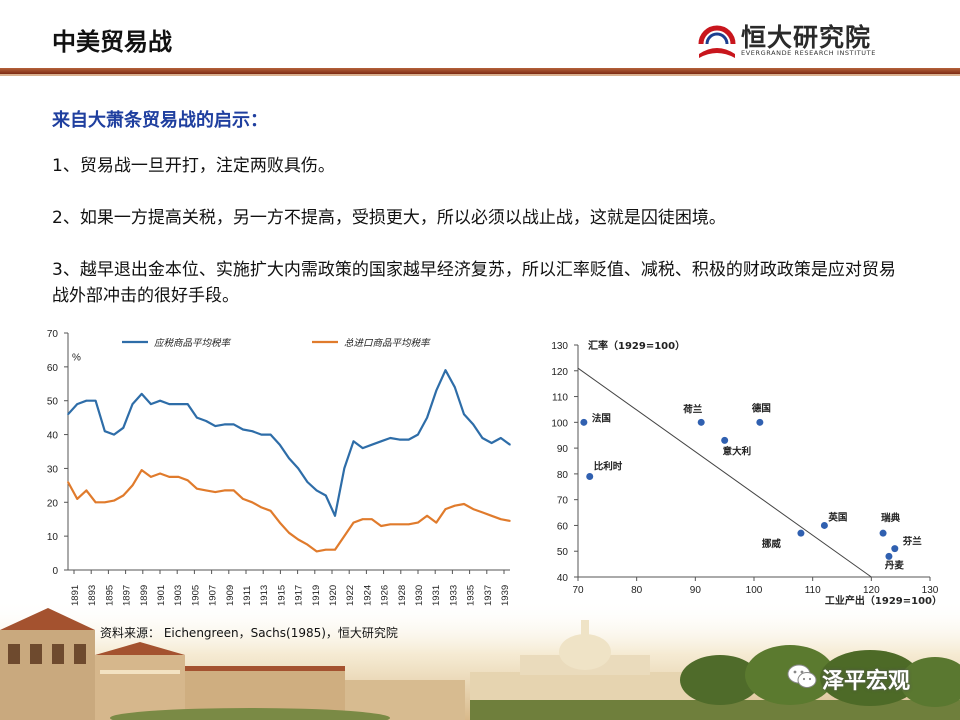 This screenshot has height=720, width=960. I want to click on evergrande-logo-icon, so click(717, 41).